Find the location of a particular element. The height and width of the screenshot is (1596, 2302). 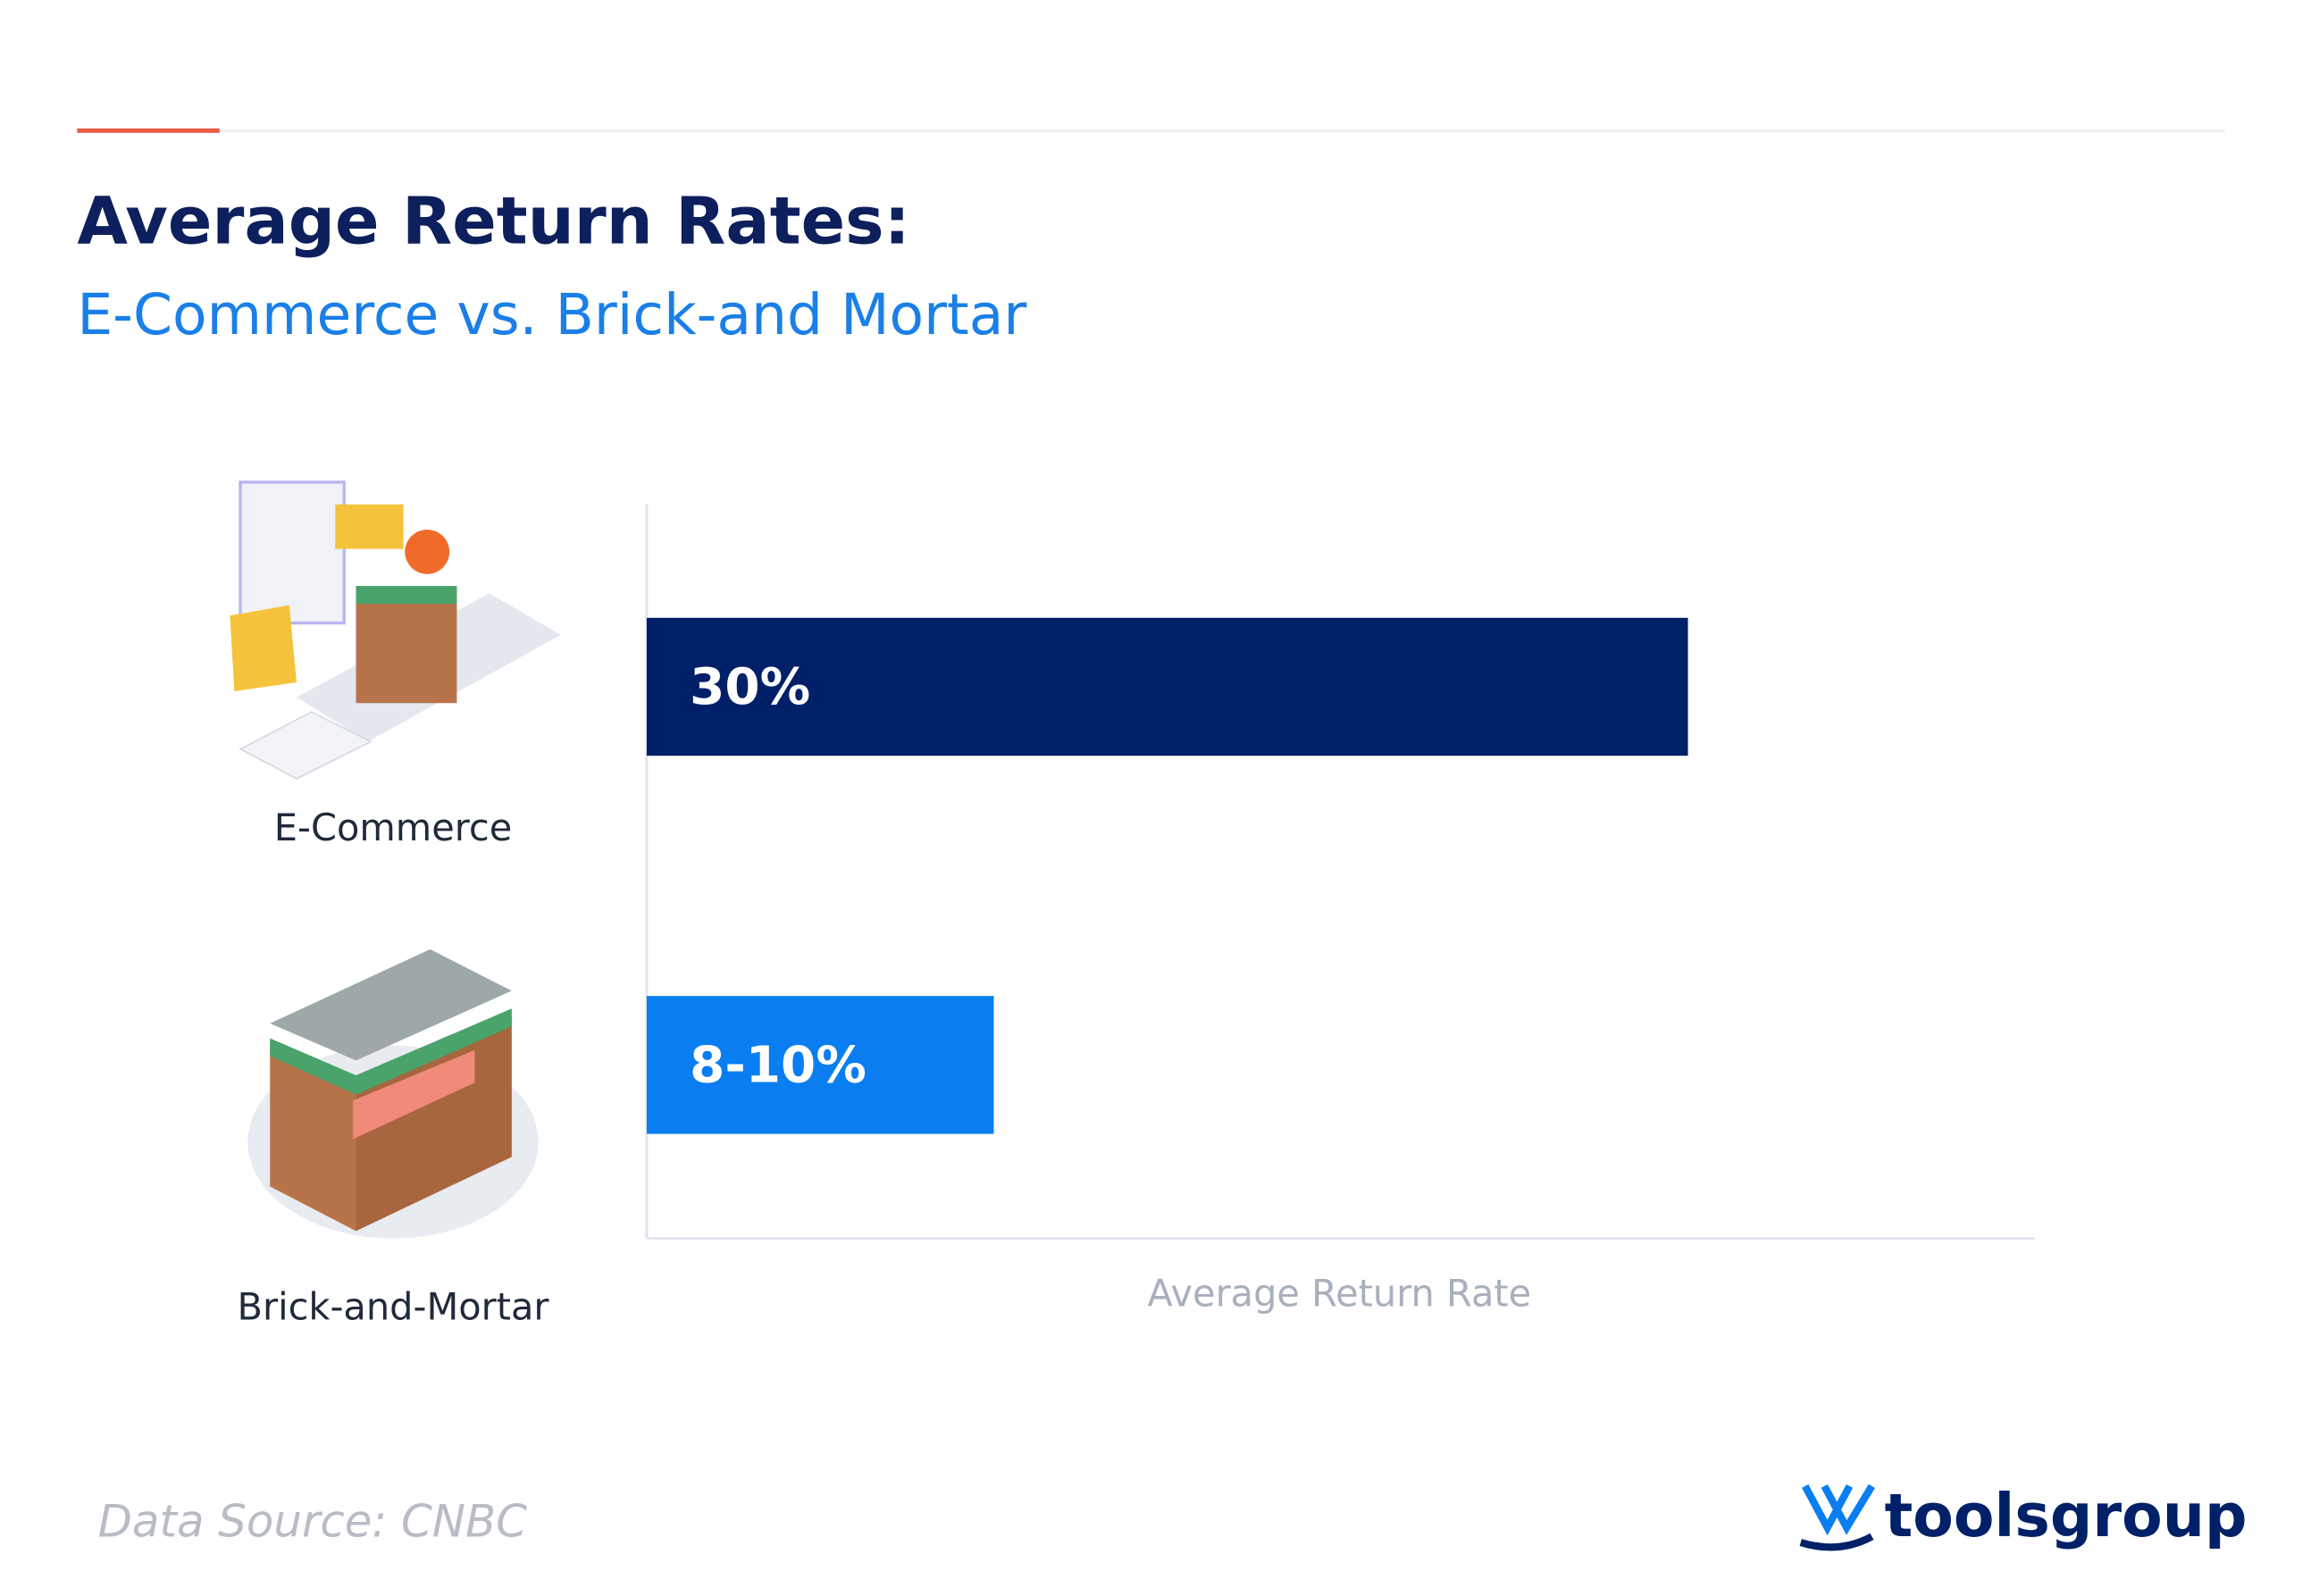

value-label: 30% is located at coordinates (750, 687).